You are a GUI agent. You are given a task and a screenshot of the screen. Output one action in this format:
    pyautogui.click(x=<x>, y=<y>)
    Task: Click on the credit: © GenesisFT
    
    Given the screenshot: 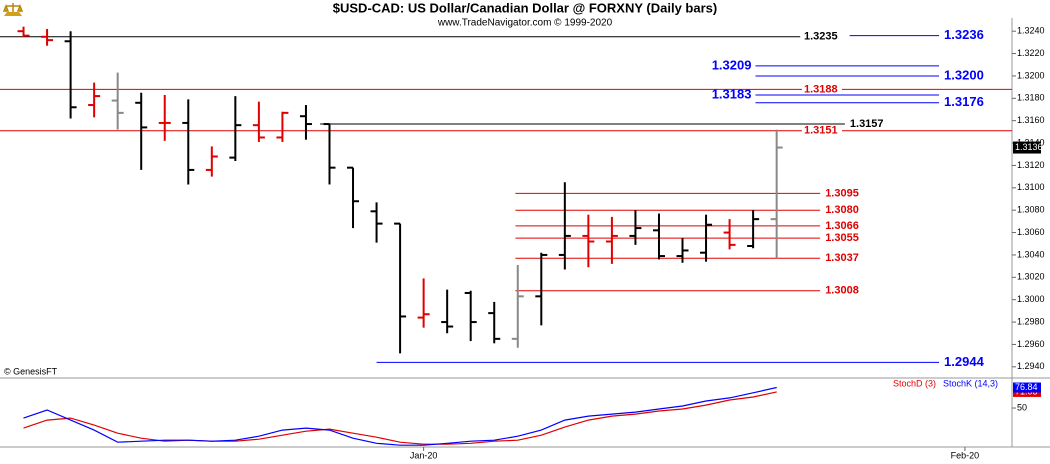 What is the action you would take?
    pyautogui.click(x=31, y=371)
    